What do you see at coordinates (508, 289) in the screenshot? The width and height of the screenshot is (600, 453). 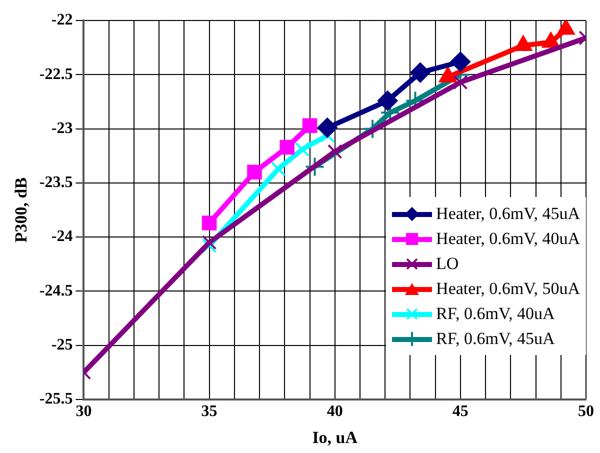 I see `legend-label: Heater, 0.6mV, 50uA` at bounding box center [508, 289].